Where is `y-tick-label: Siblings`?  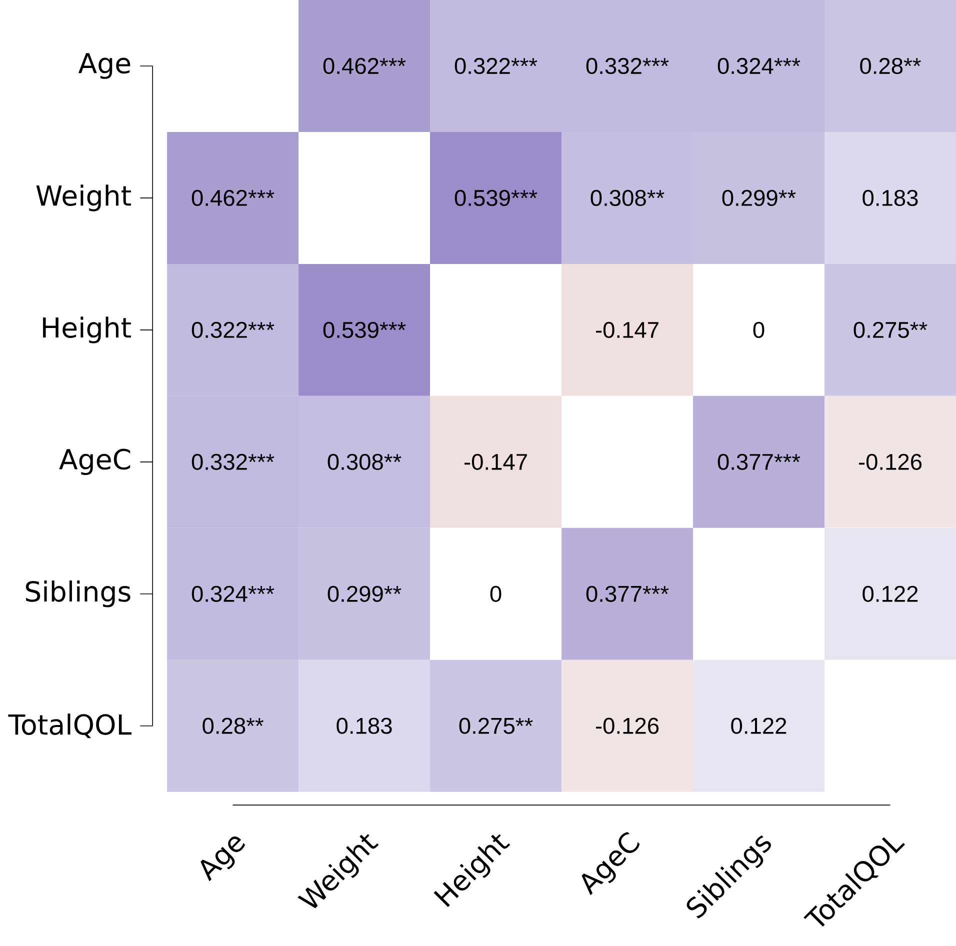
y-tick-label: Siblings is located at coordinates (78, 594).